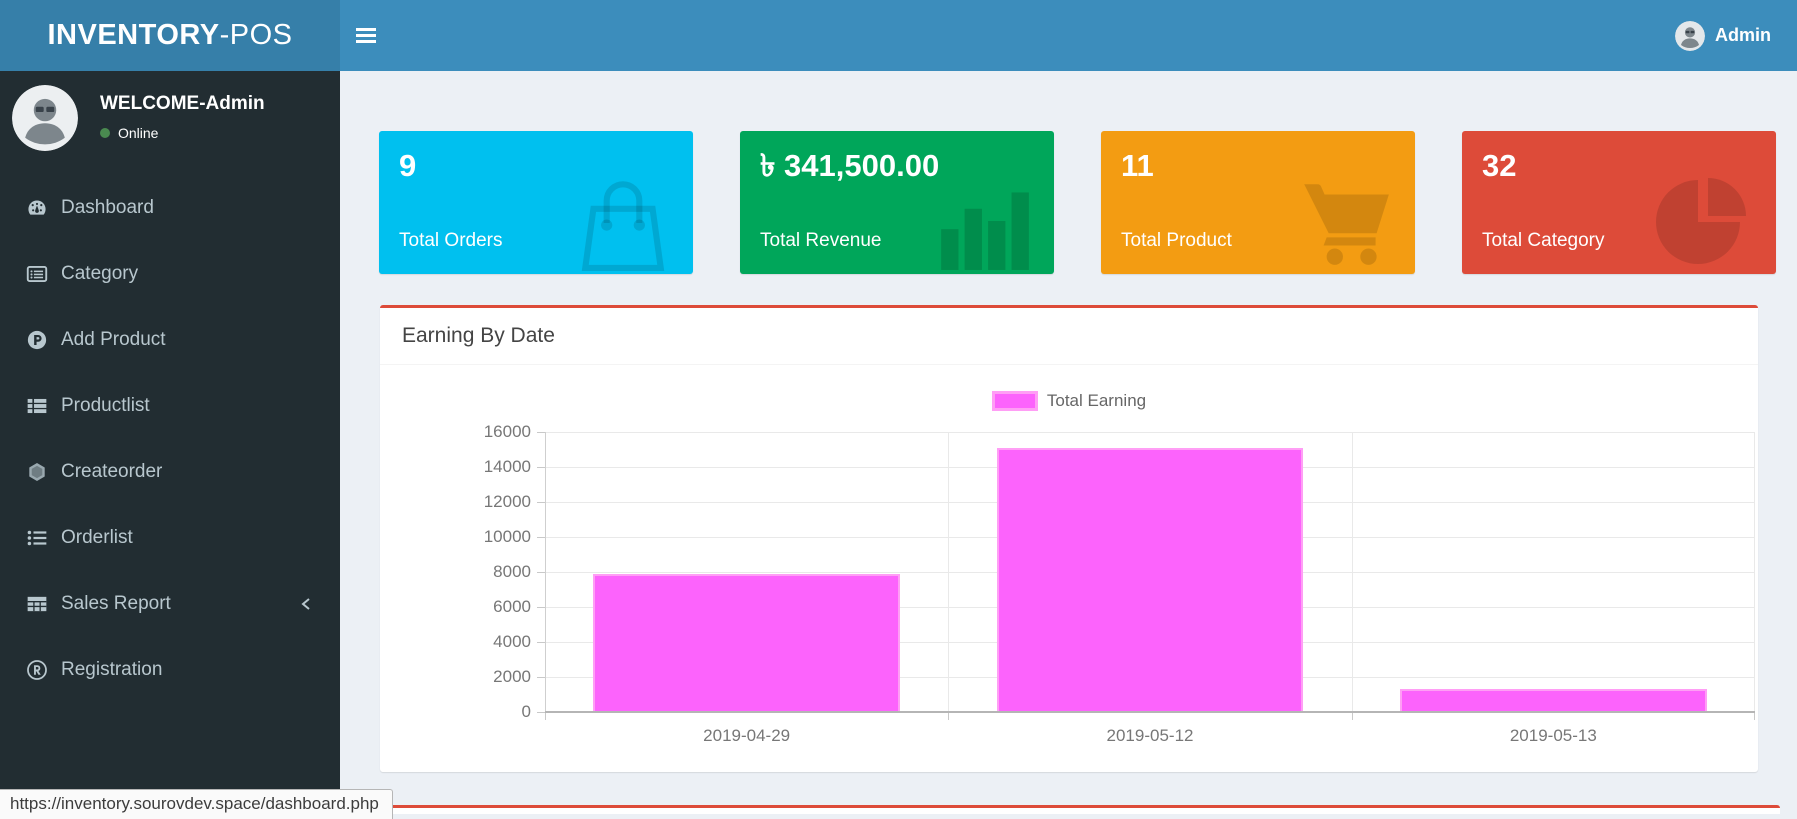  I want to click on next-panel-edge, so click(1080, 809).